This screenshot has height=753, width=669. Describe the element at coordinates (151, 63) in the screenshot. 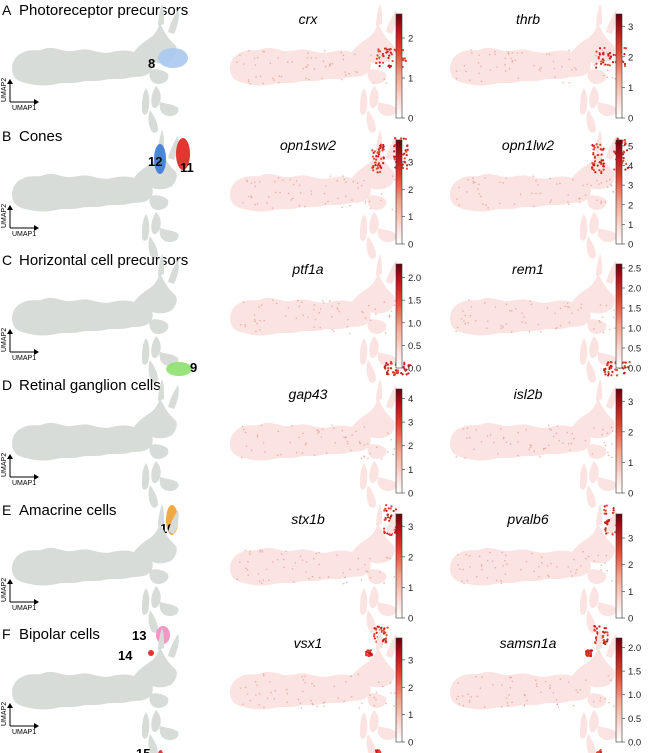

I see `cluster-label: 8` at that location.